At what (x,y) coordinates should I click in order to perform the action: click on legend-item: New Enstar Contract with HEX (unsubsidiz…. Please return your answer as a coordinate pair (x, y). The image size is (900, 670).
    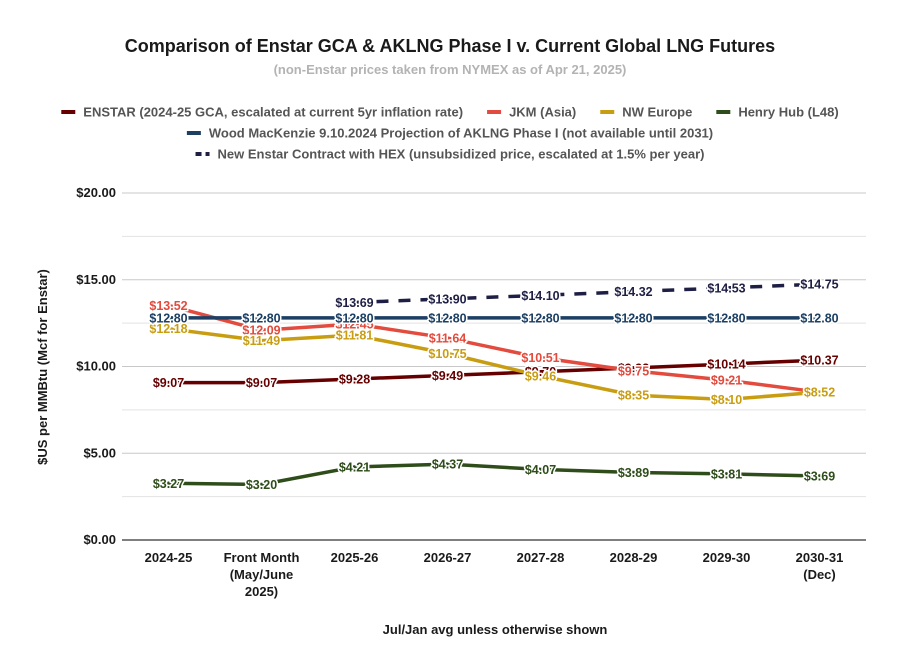
    Looking at the image, I should click on (450, 154).